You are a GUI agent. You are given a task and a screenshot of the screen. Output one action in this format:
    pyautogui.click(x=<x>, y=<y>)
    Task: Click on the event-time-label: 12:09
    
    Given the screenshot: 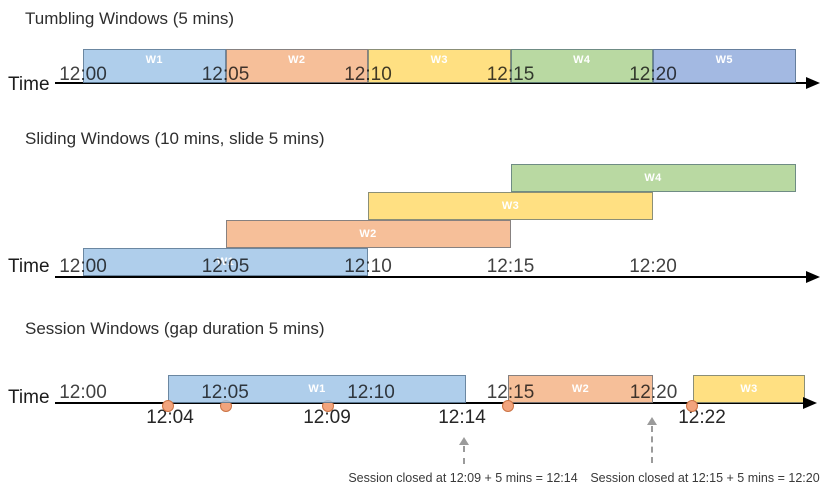 What is the action you would take?
    pyautogui.click(x=327, y=417)
    